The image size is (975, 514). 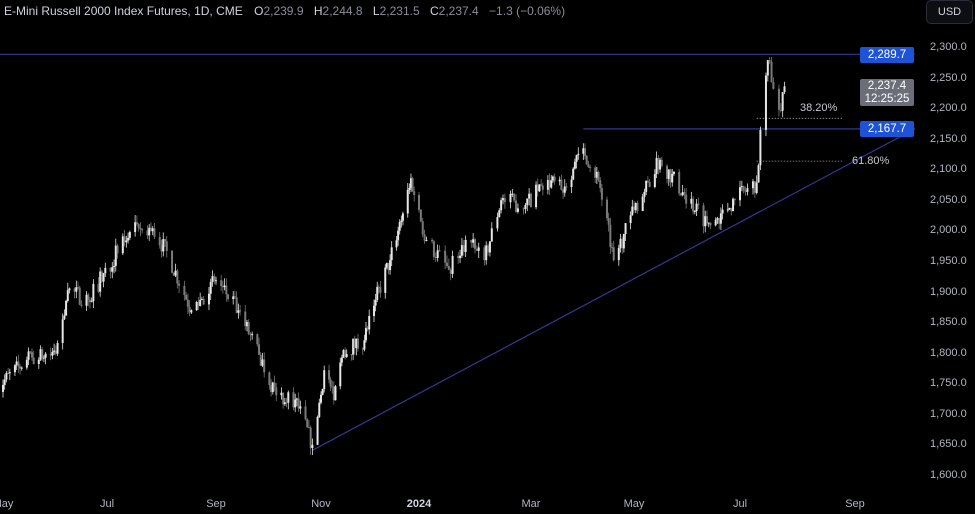 What do you see at coordinates (399, 11) in the screenshot?
I see `low-value: 2,231.5` at bounding box center [399, 11].